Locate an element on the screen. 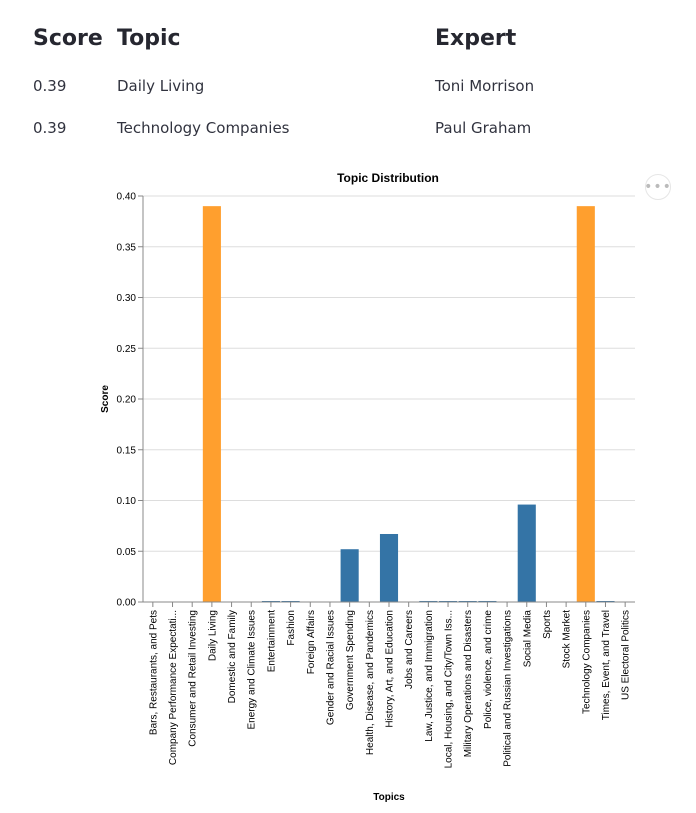  bar-history-art-and-education is located at coordinates (389, 567).